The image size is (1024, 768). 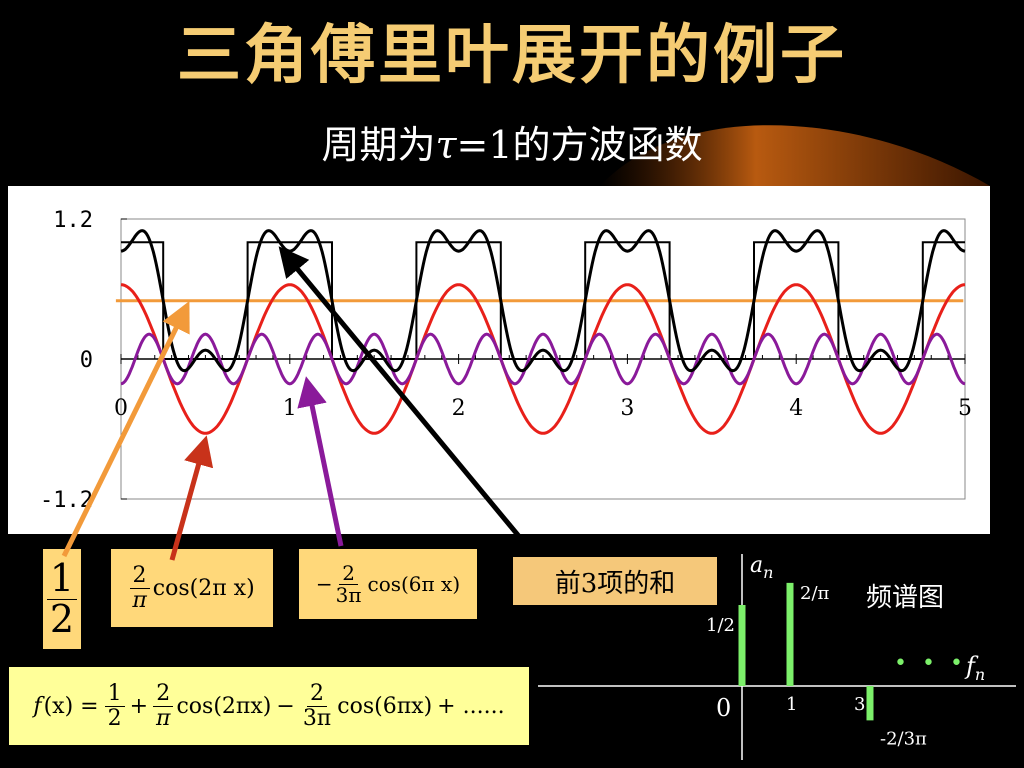 What do you see at coordinates (37, 706) in the screenshot?
I see `series-lhs: f` at bounding box center [37, 706].